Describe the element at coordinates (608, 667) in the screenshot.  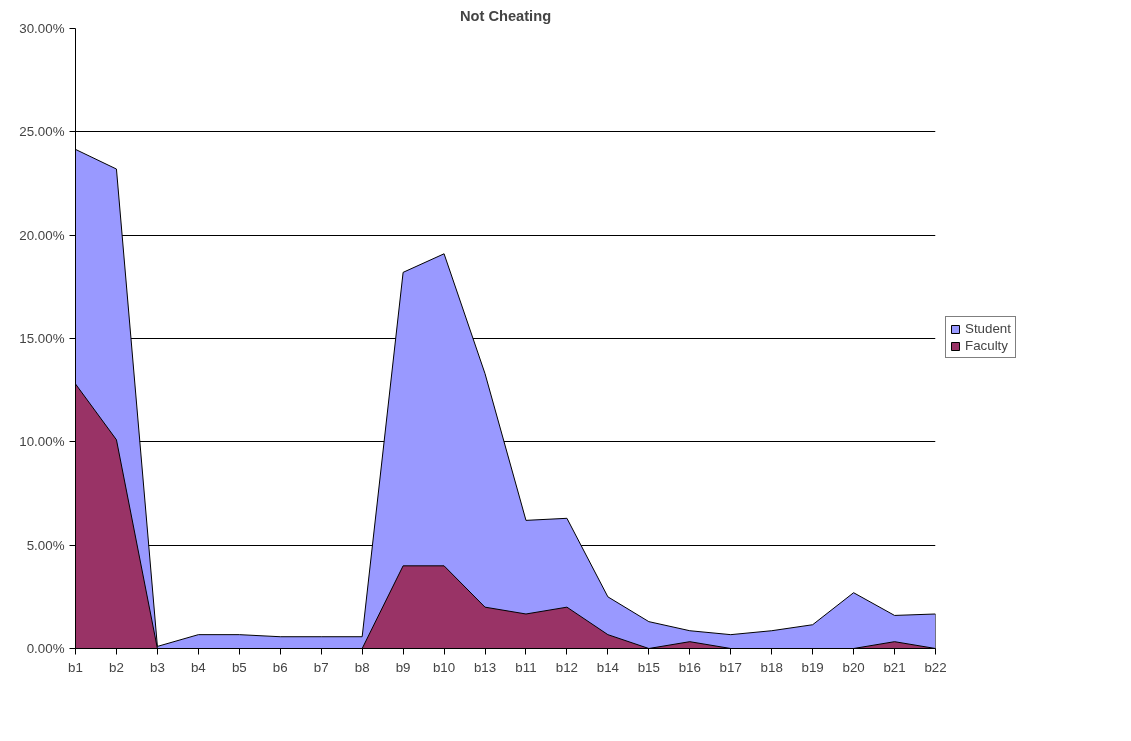
I see `x-tick-label: b14` at that location.